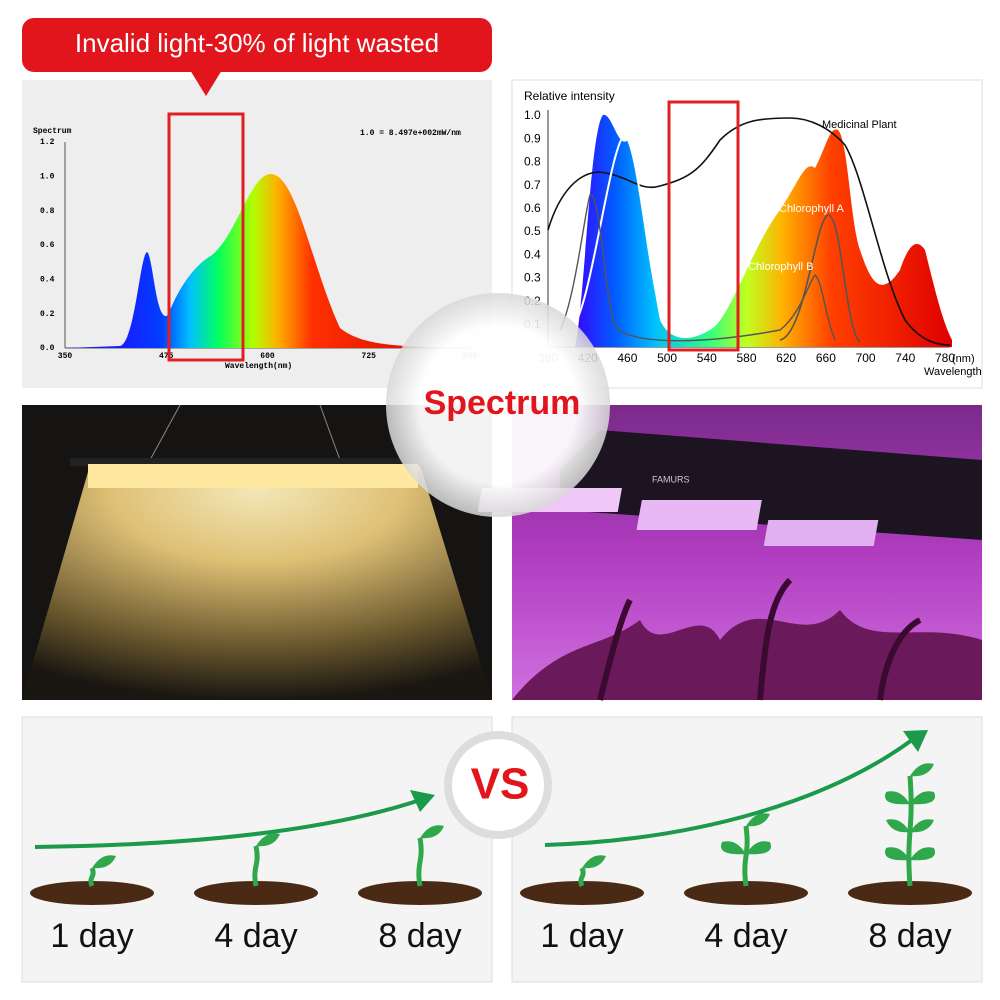 Image resolution: width=1000 pixels, height=1000 pixels. What do you see at coordinates (369, 356) in the screenshot?
I see `x-tick-label: 725` at bounding box center [369, 356].